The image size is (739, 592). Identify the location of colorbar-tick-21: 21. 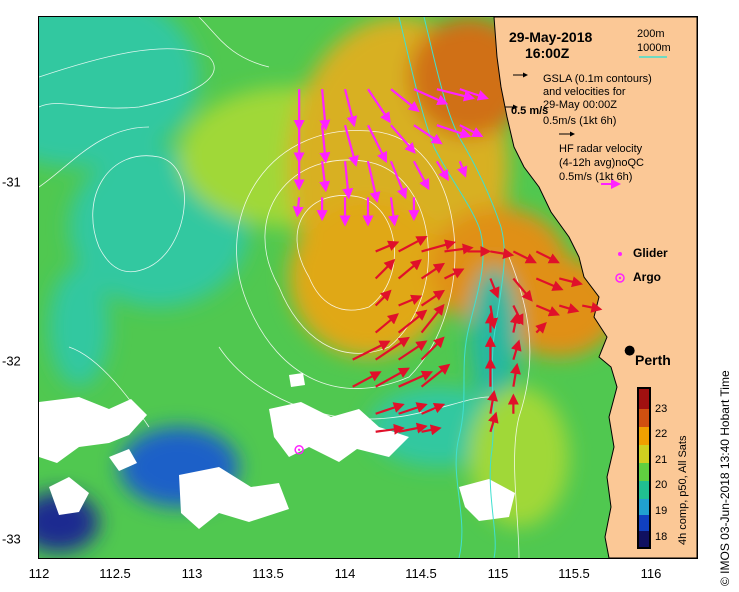
(661, 460).